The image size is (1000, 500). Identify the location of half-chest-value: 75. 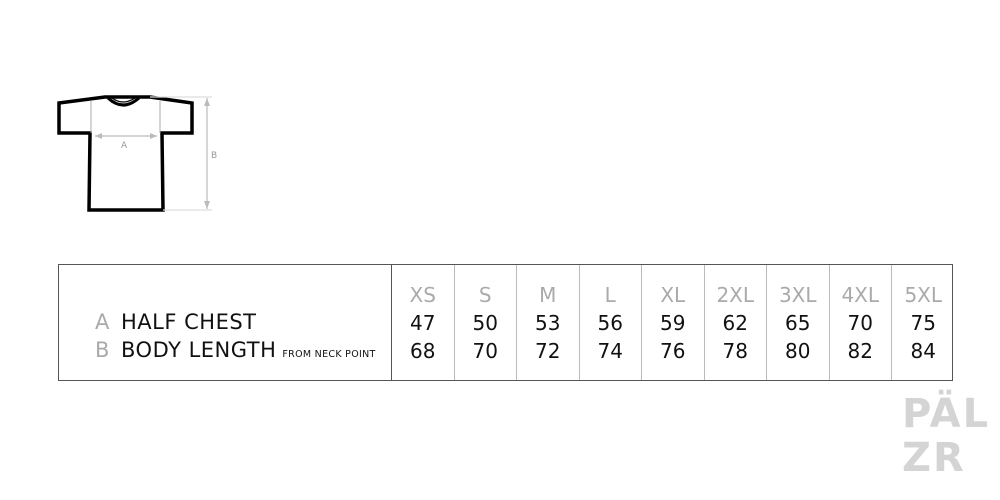
(923, 323).